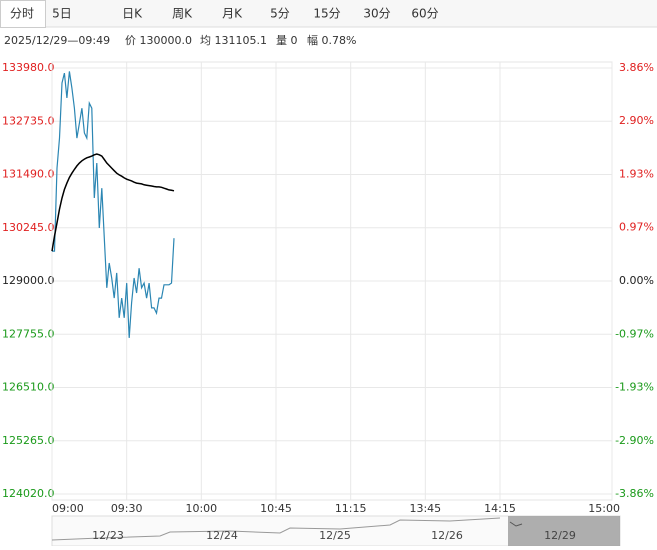 Image resolution: width=657 pixels, height=550 pixels. What do you see at coordinates (636, 67) in the screenshot?
I see `y2-tick-label: 3.86%` at bounding box center [636, 67].